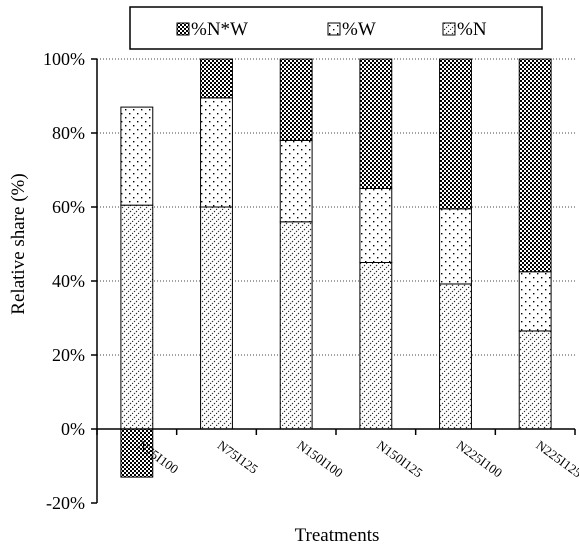 This screenshot has width=579, height=549. I want to click on y-tick-label: 20%, so click(68, 355).